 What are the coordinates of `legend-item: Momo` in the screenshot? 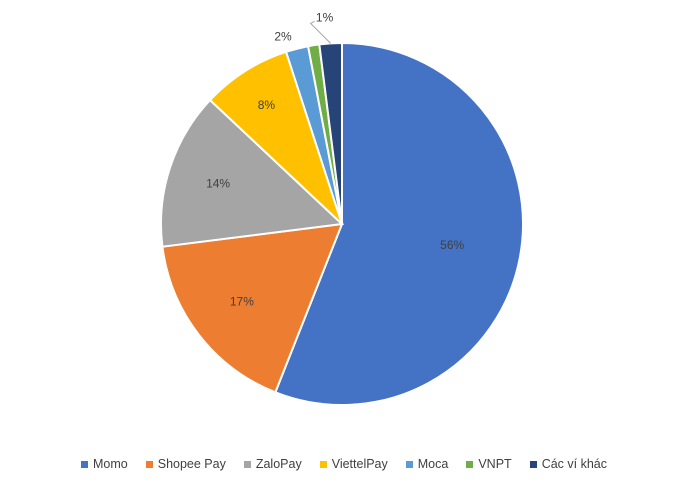 It's located at (104, 464).